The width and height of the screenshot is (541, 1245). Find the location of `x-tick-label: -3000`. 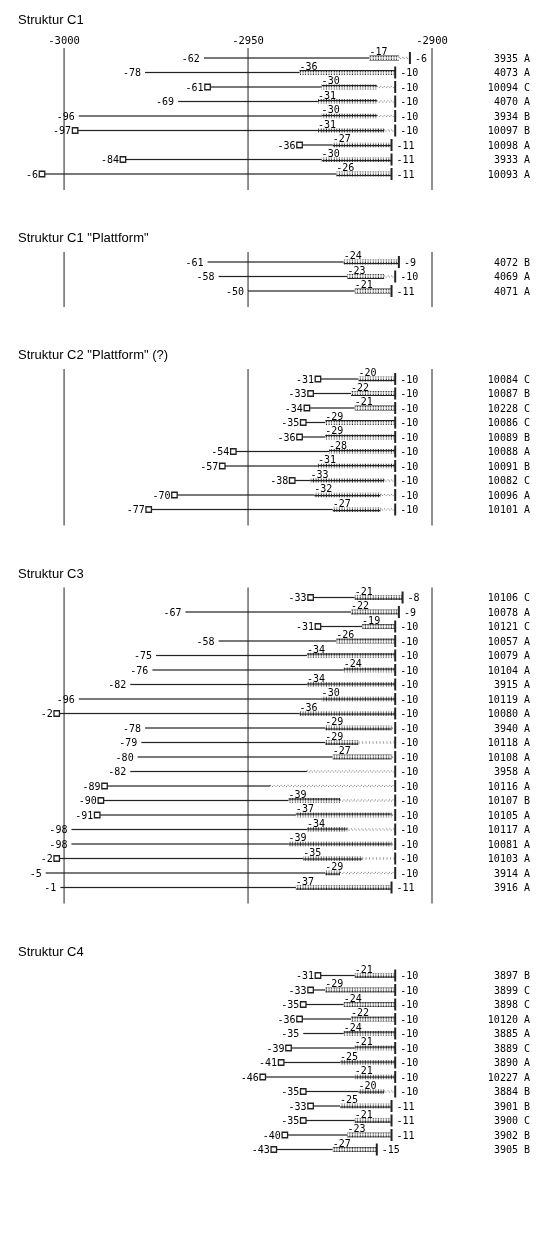

x-tick-label: -3000 is located at coordinates (64, 40).